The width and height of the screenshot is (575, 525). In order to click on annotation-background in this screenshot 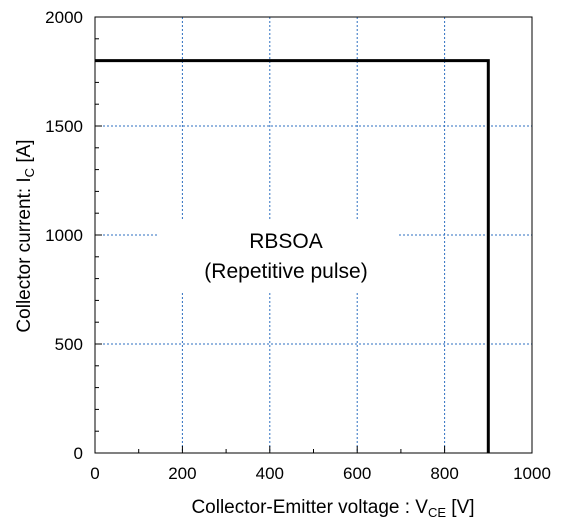, I will do `click(279, 256)`.